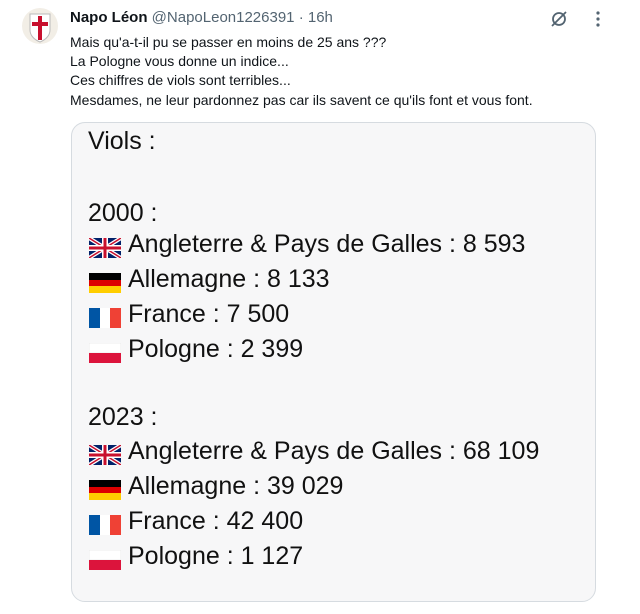 This screenshot has width=640, height=614. I want to click on entry: Allemagne : 39 029, so click(236, 486).